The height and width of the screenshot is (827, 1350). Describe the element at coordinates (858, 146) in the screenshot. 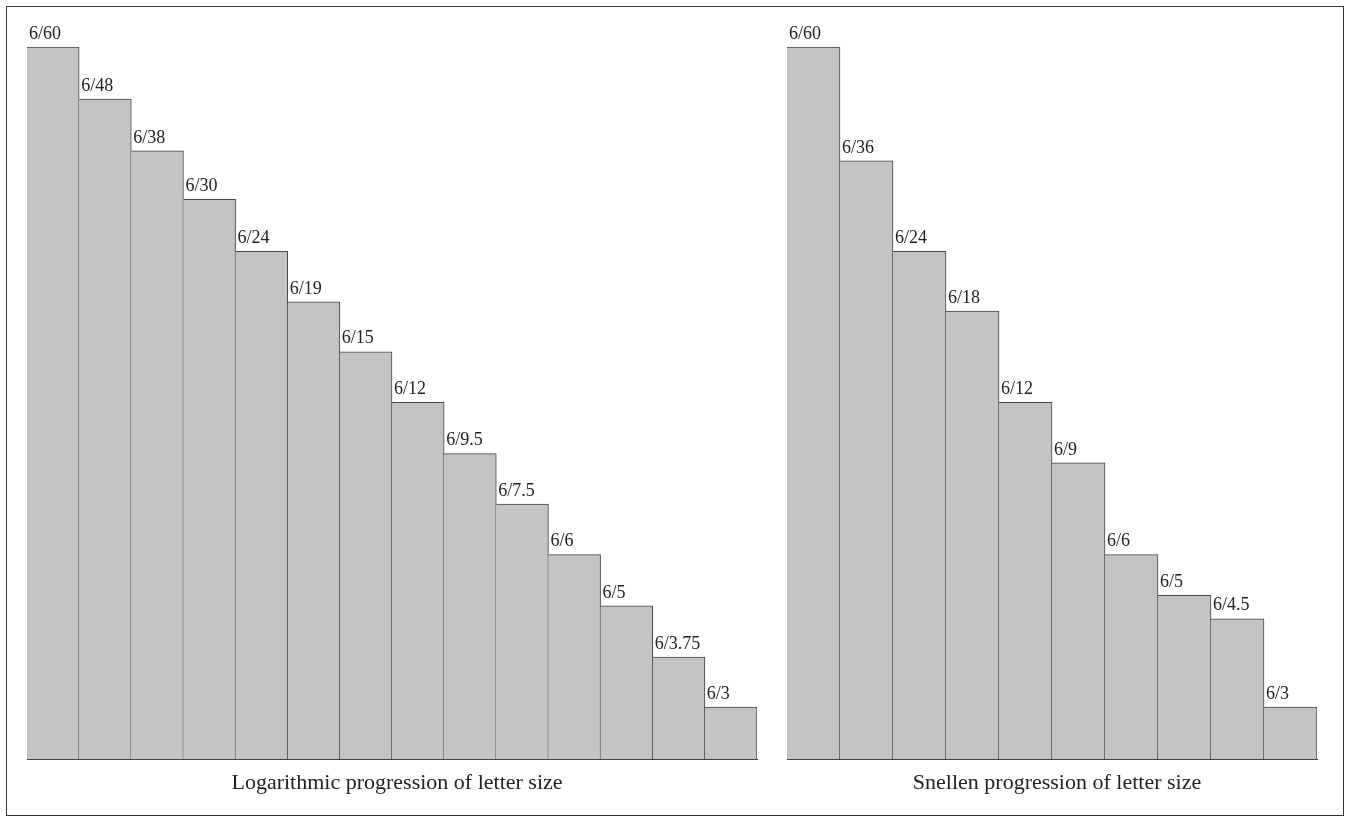

I see `x-tick-label: 6/36` at that location.